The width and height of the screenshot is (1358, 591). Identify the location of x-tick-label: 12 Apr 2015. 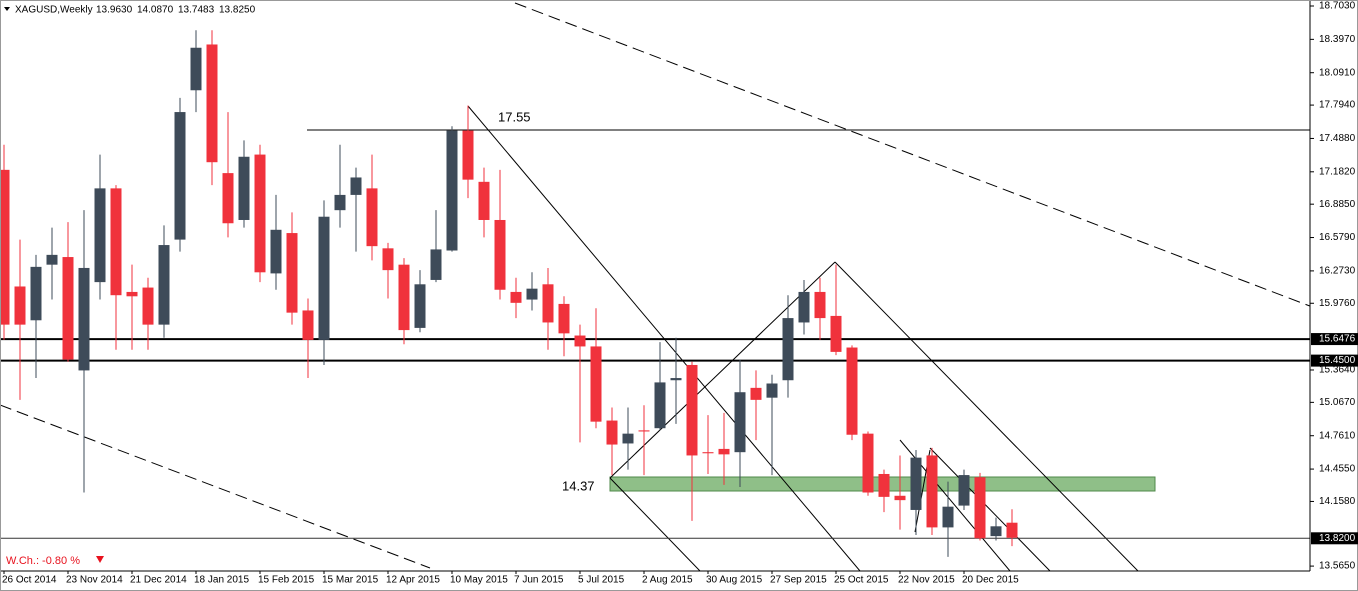
(413, 580).